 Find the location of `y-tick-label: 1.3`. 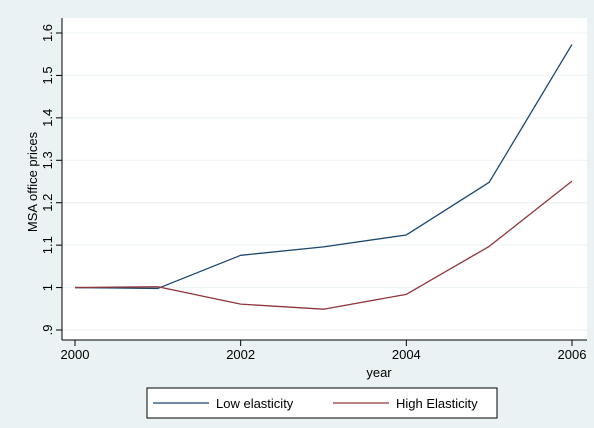

y-tick-label: 1.3 is located at coordinates (47, 160).